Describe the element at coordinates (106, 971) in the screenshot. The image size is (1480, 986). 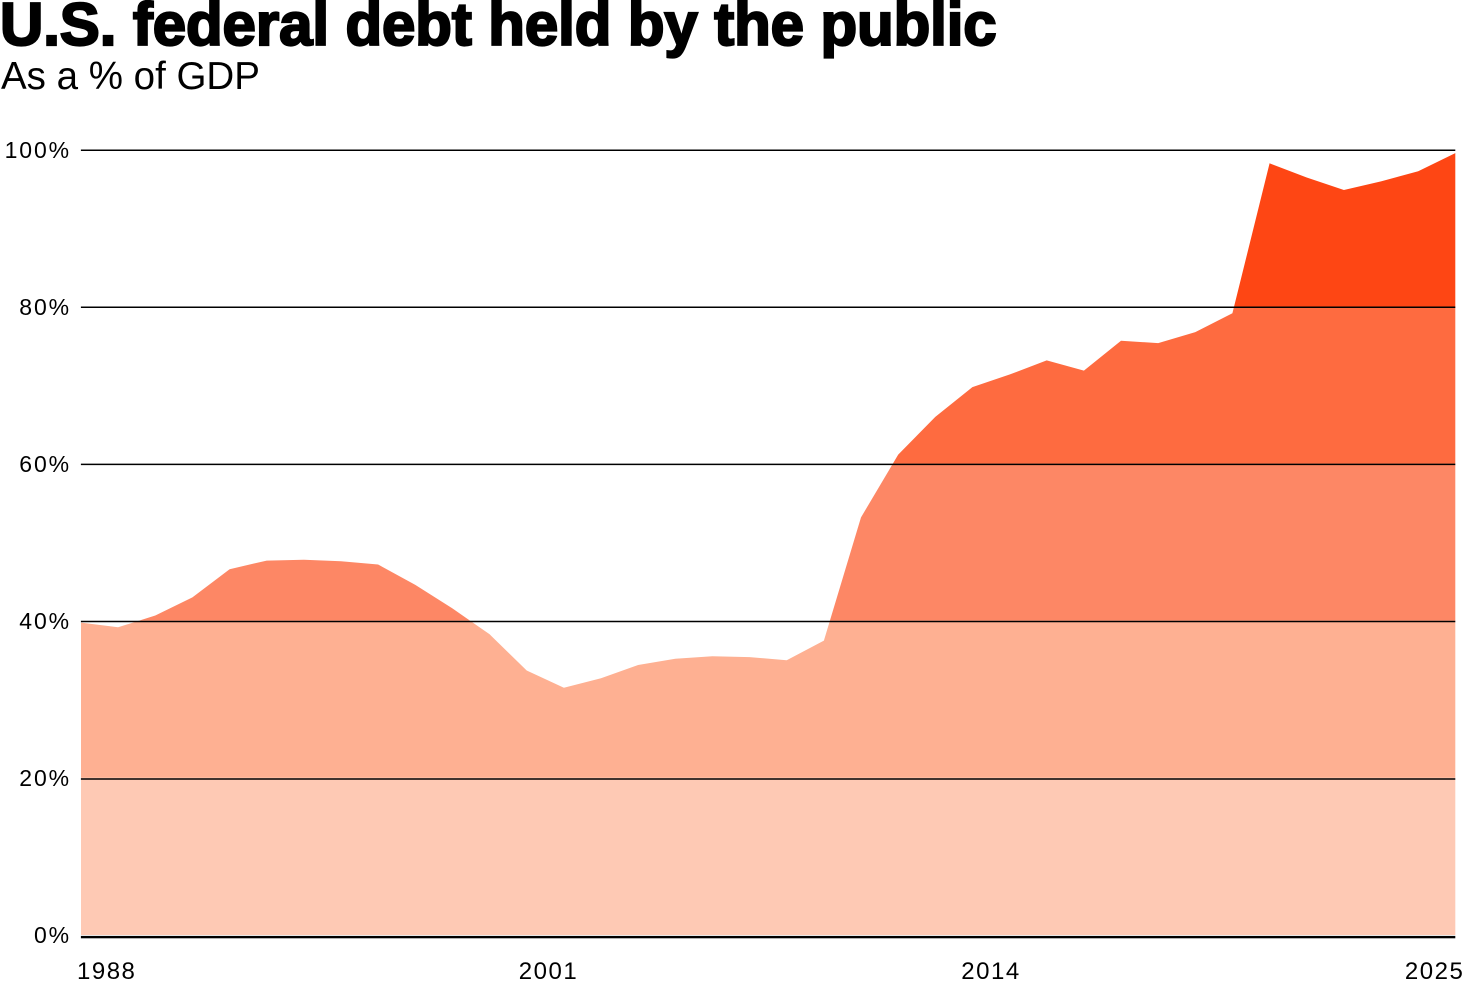
I see `svg-text: 1988` at that location.